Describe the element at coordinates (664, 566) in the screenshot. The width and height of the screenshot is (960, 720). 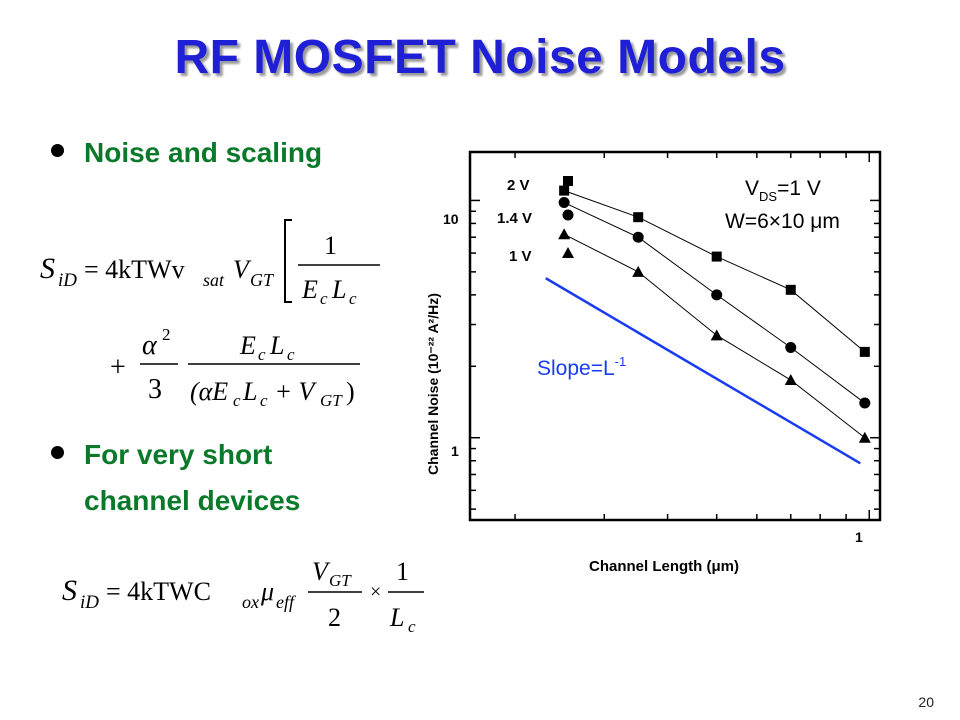
I see `x-axis-label: Channel Length (μm)` at that location.